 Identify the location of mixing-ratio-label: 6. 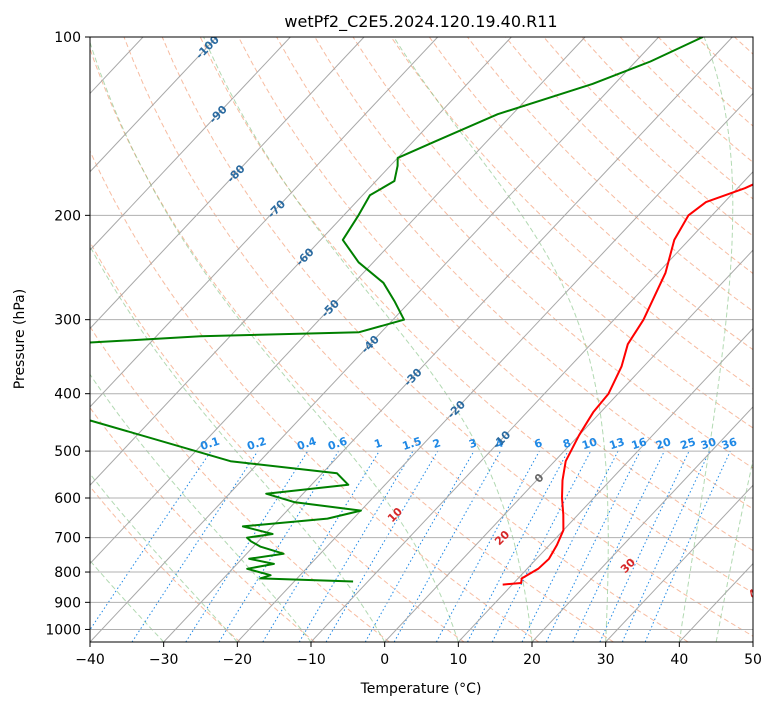
(539, 443).